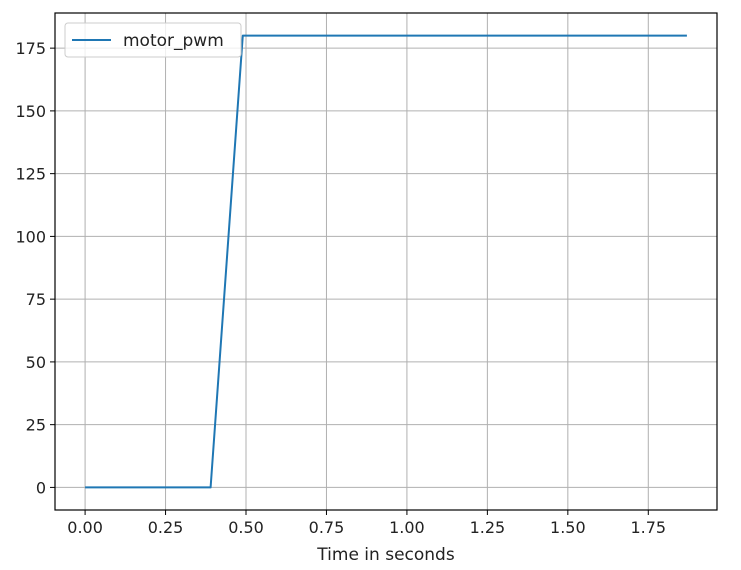  Describe the element at coordinates (35, 268) in the screenshot. I see `y-axis-ticks: 0 25 50 75 100 125 150 175` at that location.